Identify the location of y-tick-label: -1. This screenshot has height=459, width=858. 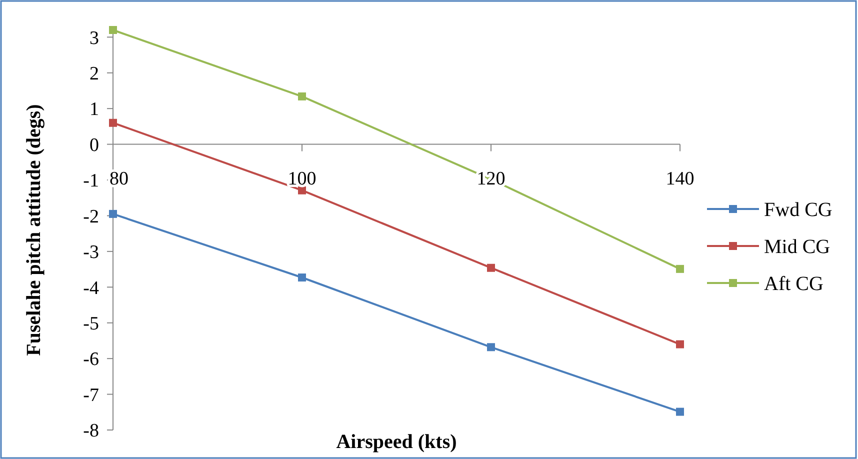
(91, 181).